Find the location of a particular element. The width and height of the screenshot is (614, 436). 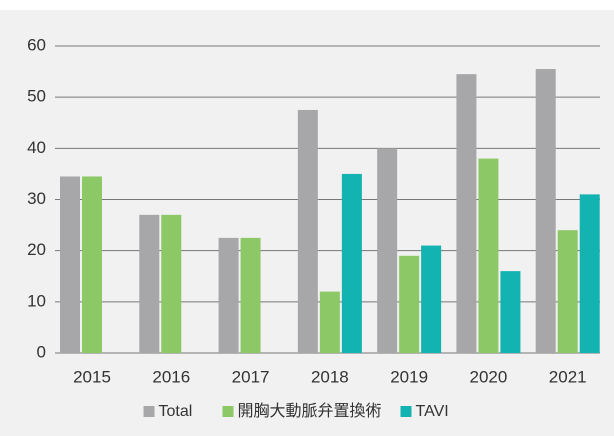

legend-label: Total is located at coordinates (176, 411).